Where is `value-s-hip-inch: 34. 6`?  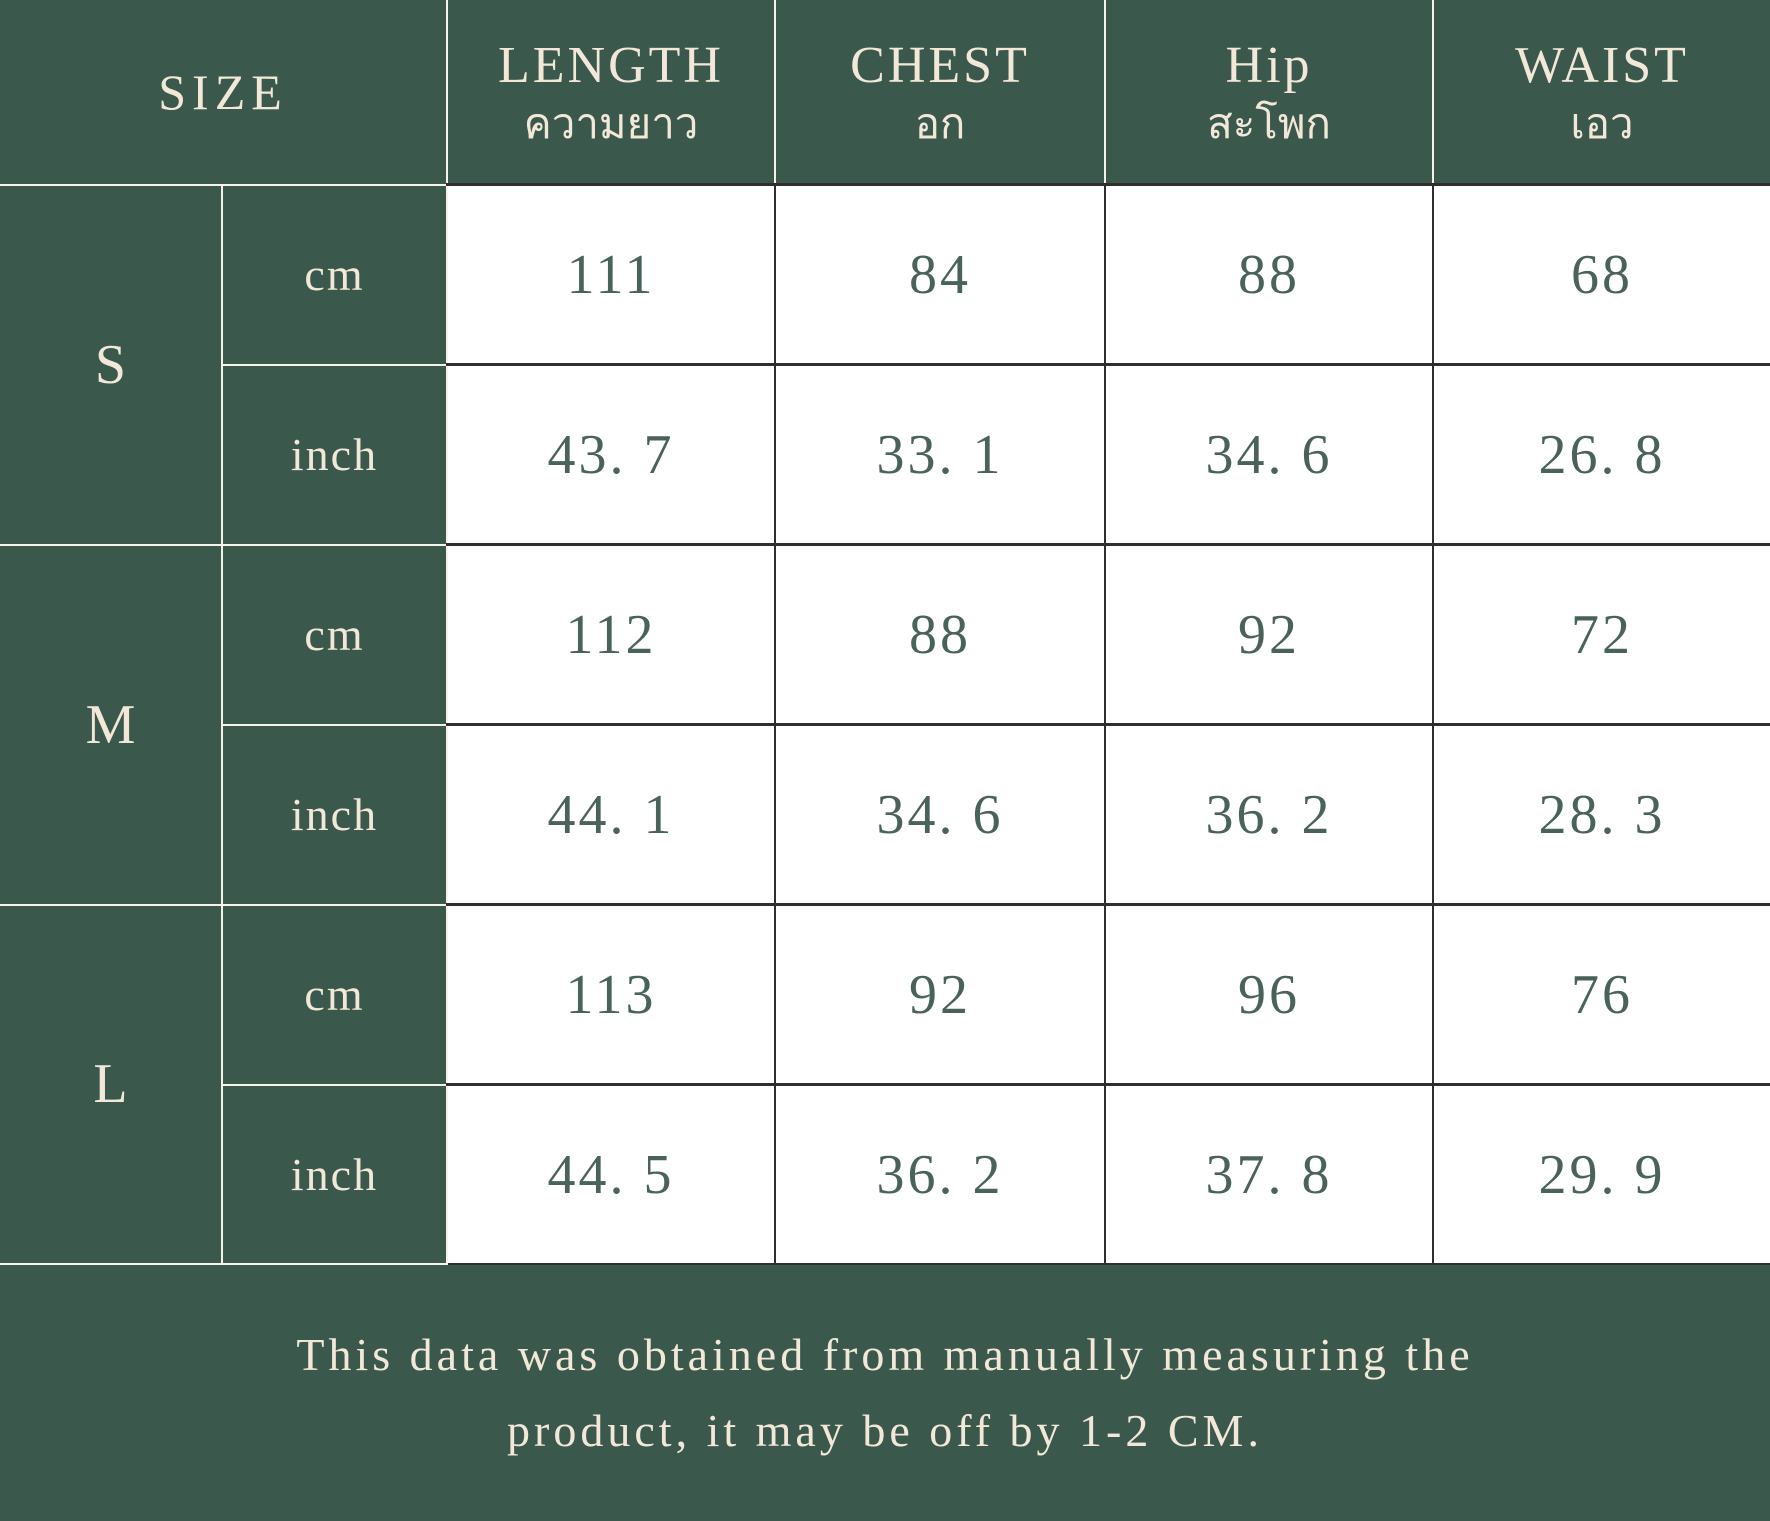 value-s-hip-inch: 34. 6 is located at coordinates (1269, 454).